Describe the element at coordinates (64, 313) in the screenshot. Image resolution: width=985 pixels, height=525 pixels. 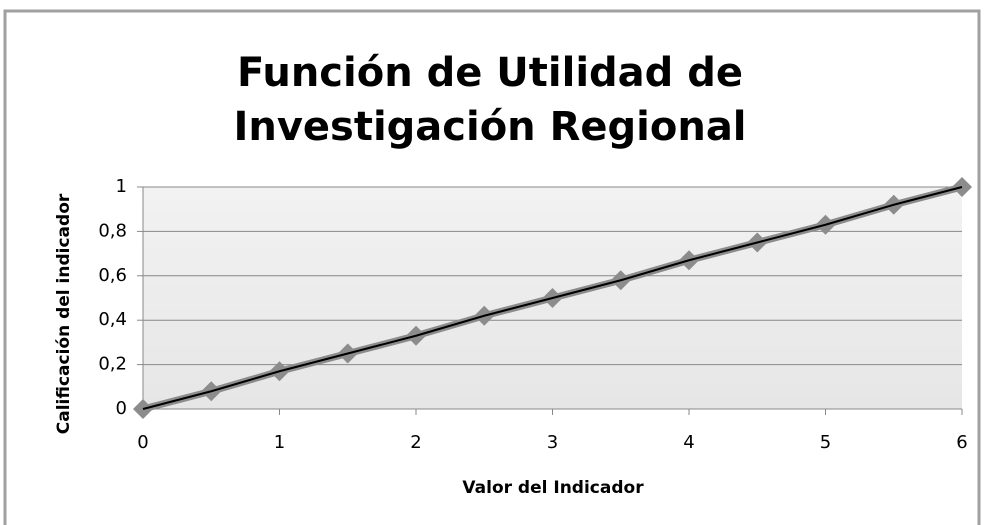
I see `y-axis-title: Calificación del indicador` at that location.